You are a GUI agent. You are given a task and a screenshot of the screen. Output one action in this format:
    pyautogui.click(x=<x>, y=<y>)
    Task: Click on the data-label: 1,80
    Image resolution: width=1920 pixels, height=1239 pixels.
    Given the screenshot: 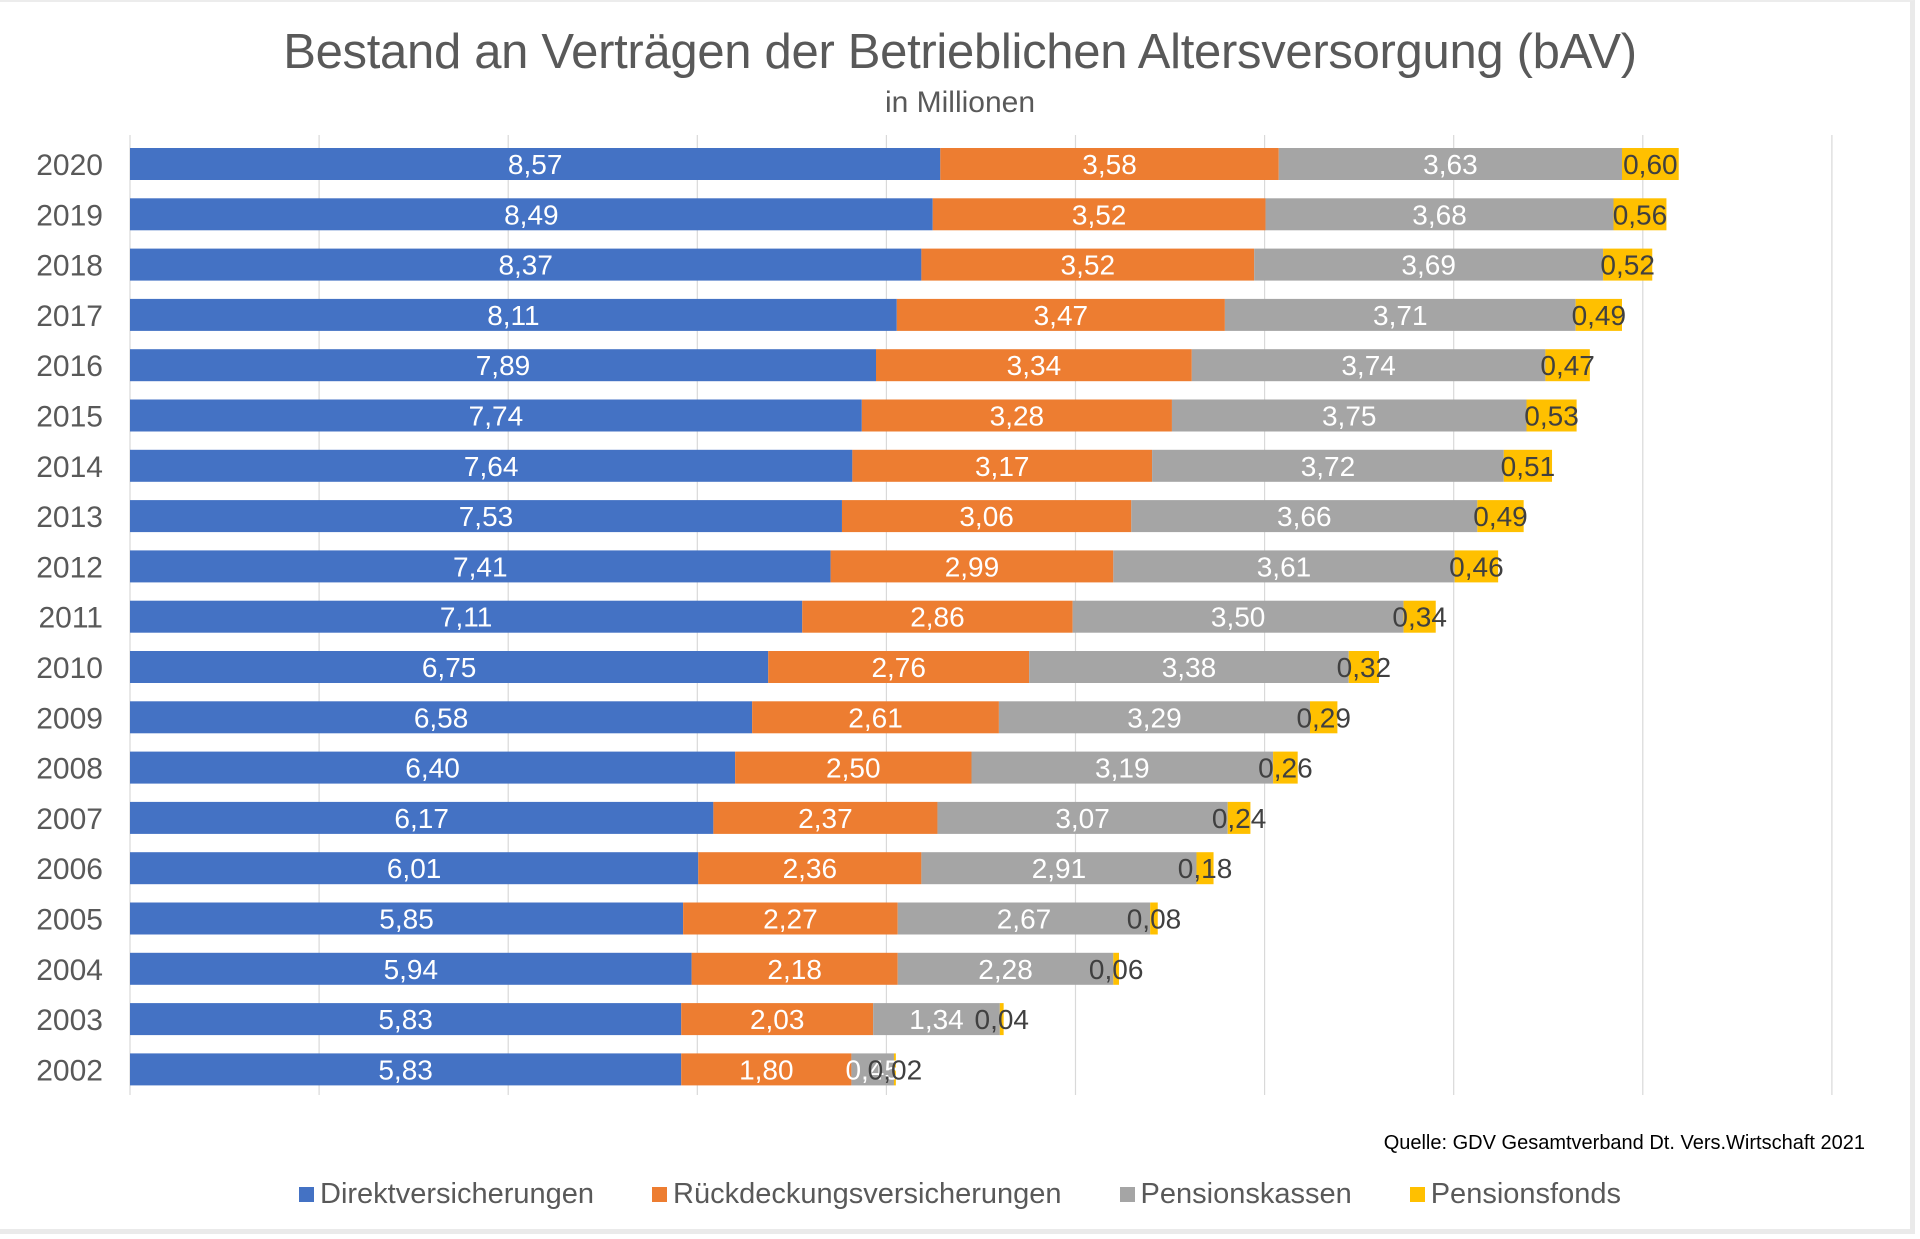 What is the action you would take?
    pyautogui.click(x=766, y=1069)
    